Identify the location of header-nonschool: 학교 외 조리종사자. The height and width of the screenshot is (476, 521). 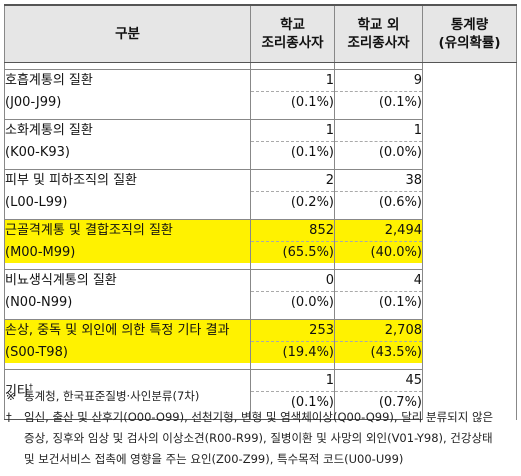
(378, 33).